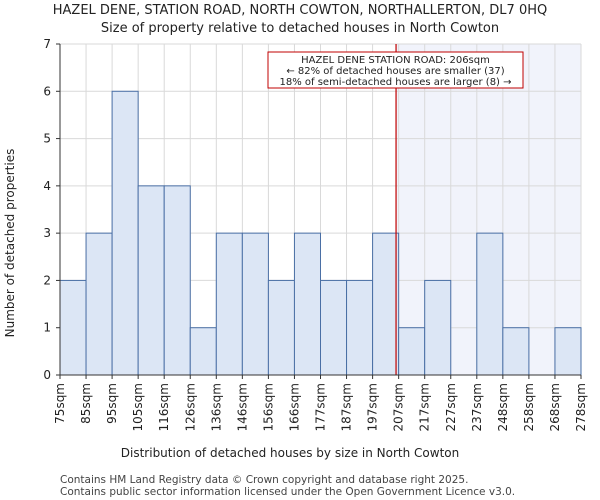  Describe the element at coordinates (490, 304) in the screenshot. I see `bar-237sqm` at that location.